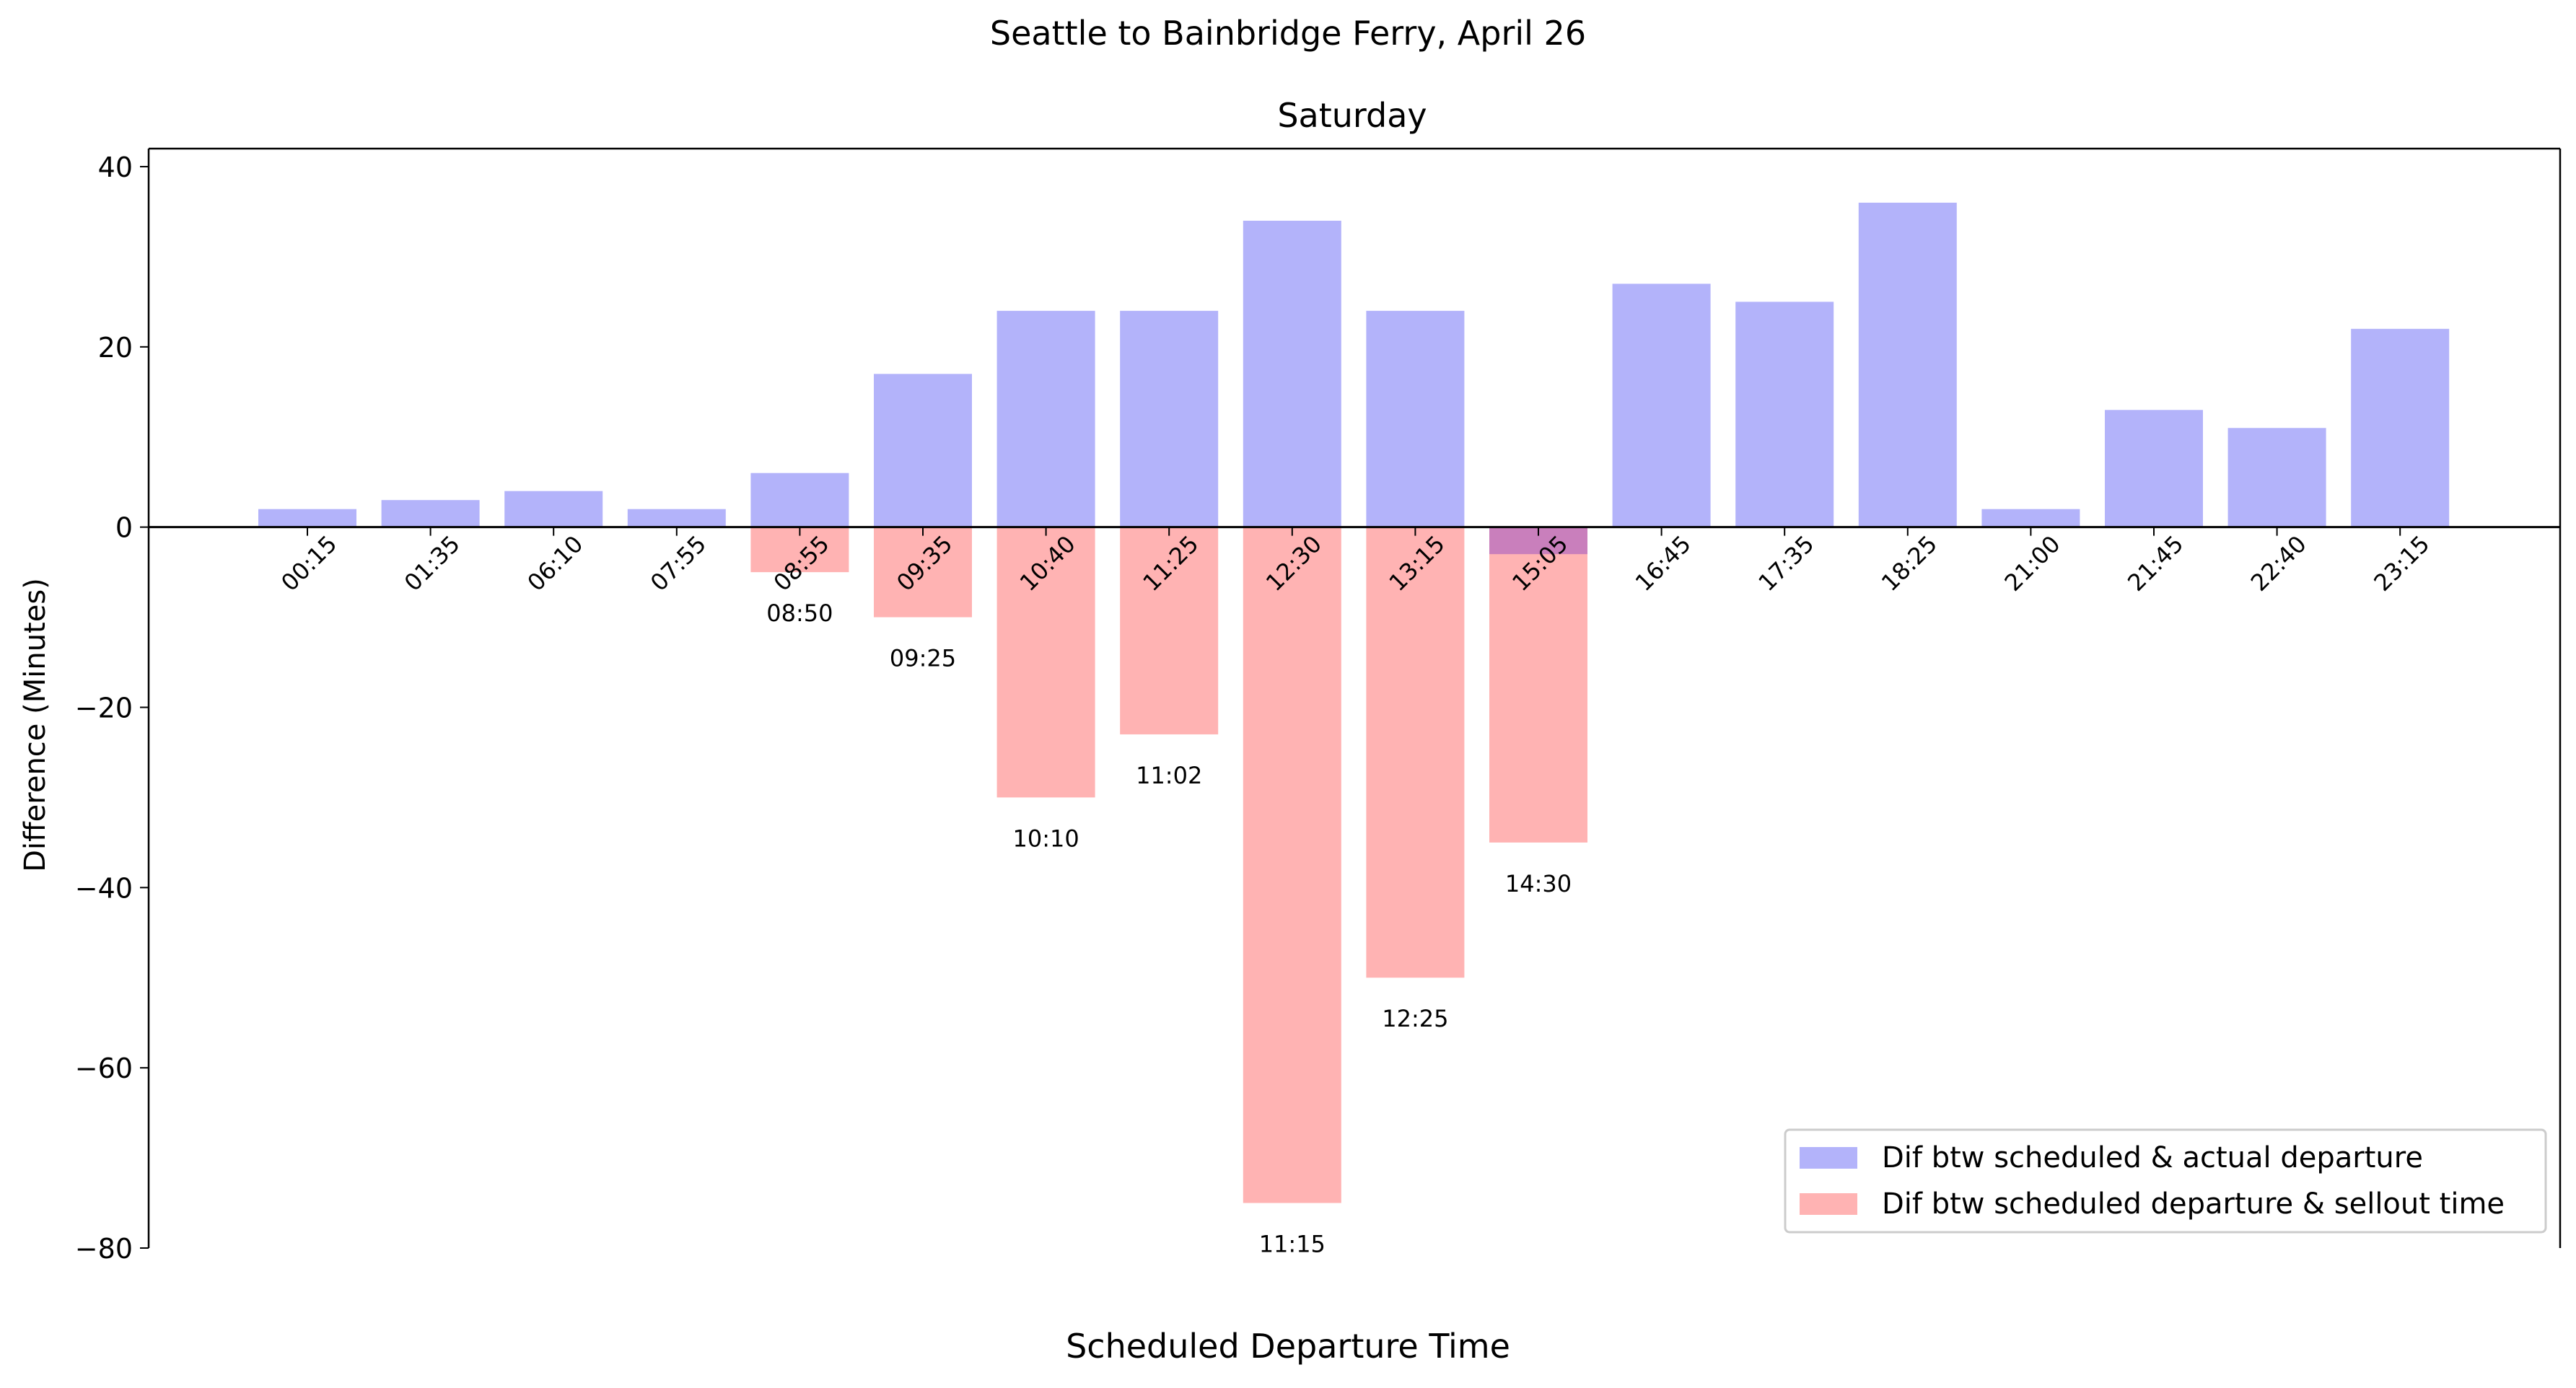  I want to click on y-tick-label--60: −60, so click(104, 1068).